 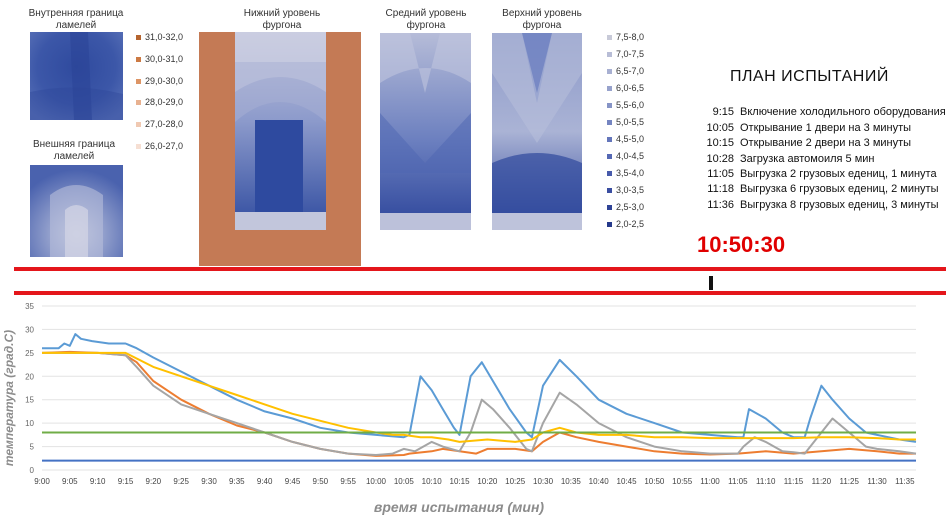 I want to click on plan-item: 9:15 Включение холодильного оборудования, so click(x=822, y=112).